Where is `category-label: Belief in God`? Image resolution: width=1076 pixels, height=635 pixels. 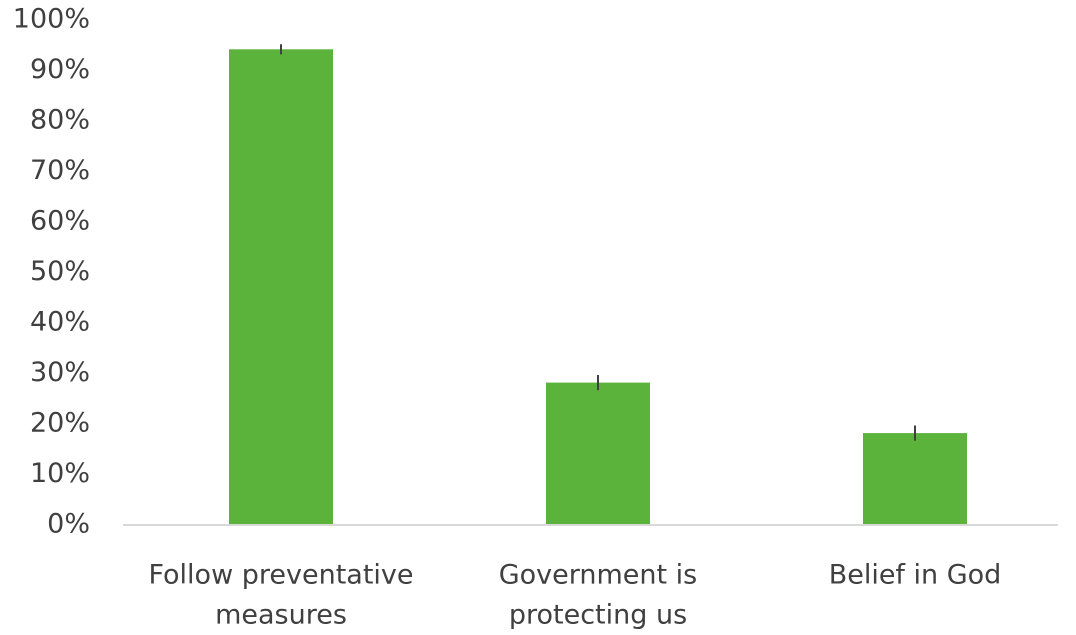 category-label: Belief in God is located at coordinates (915, 575).